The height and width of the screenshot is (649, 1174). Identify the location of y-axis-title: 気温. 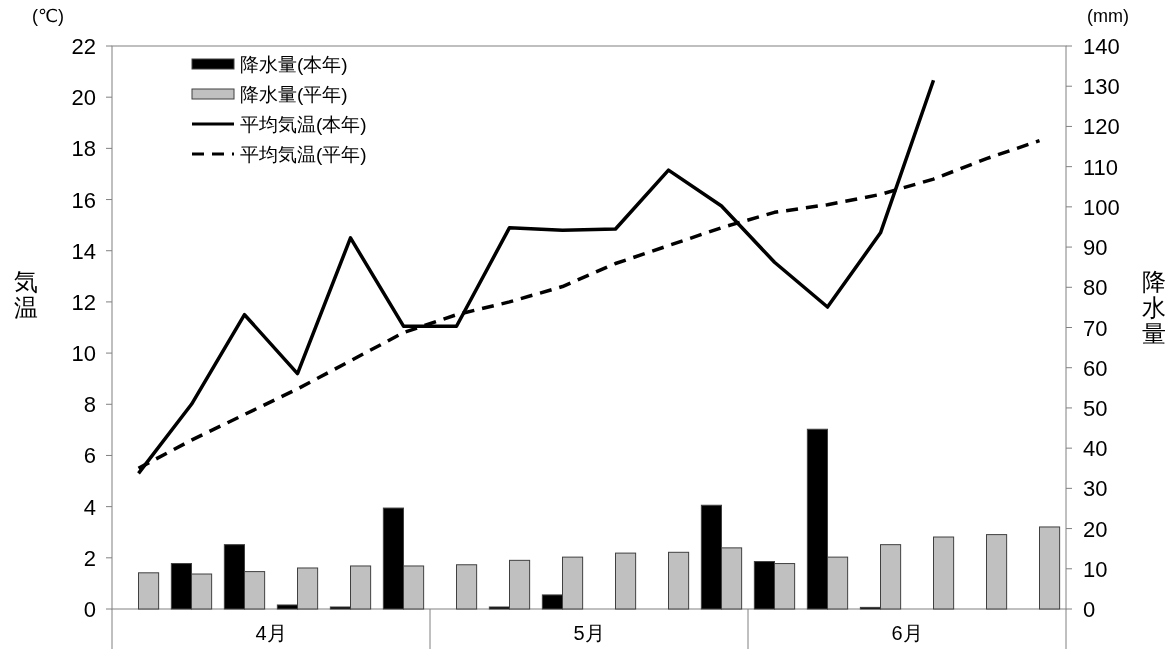
(26, 294).